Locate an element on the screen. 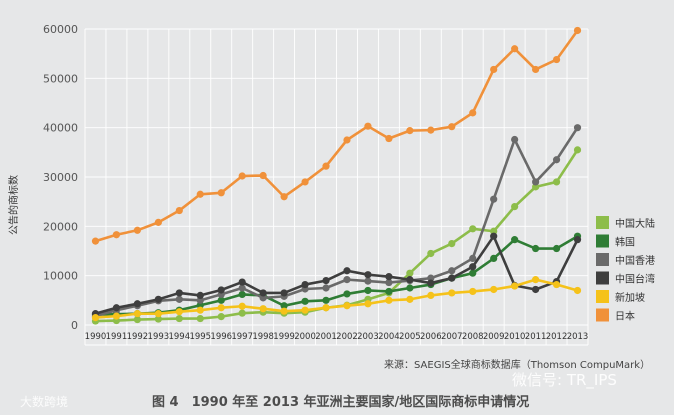  x-tick-label: 1998 is located at coordinates (263, 337).